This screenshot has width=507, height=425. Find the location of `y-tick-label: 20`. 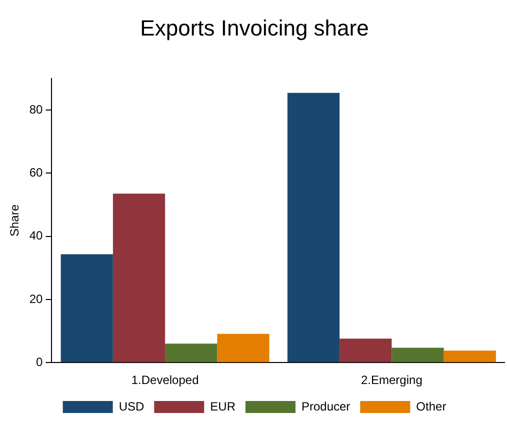

y-tick-label: 20 is located at coordinates (36, 299).